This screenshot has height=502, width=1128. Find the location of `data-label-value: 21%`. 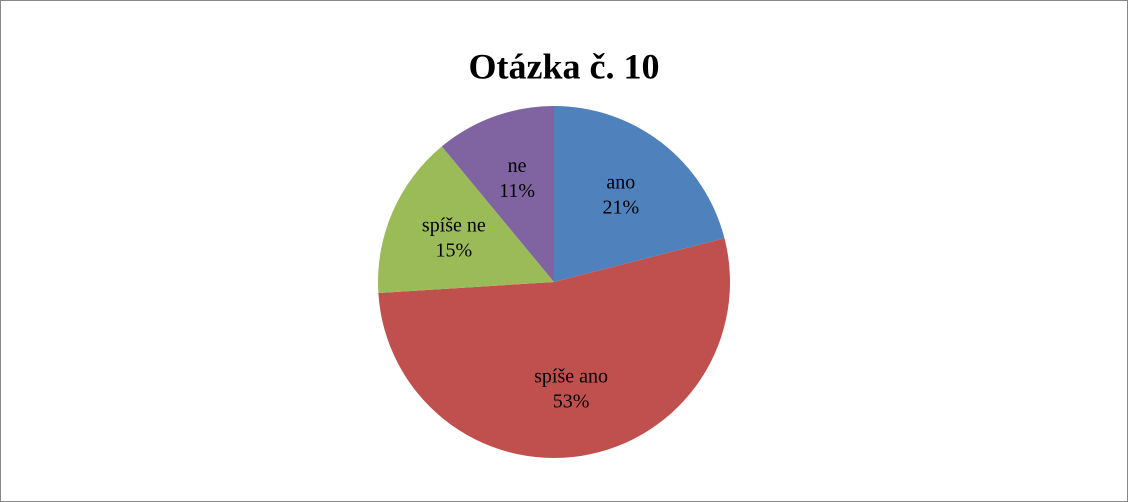

data-label-value: 21% is located at coordinates (621, 207).